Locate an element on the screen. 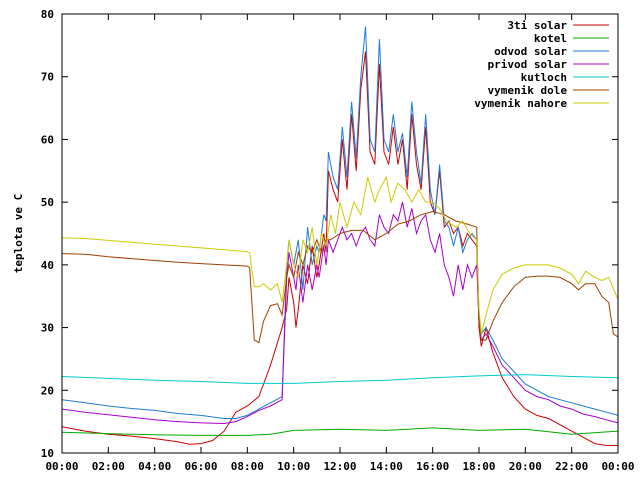  x-tick-label: 02:00 is located at coordinates (108, 466).